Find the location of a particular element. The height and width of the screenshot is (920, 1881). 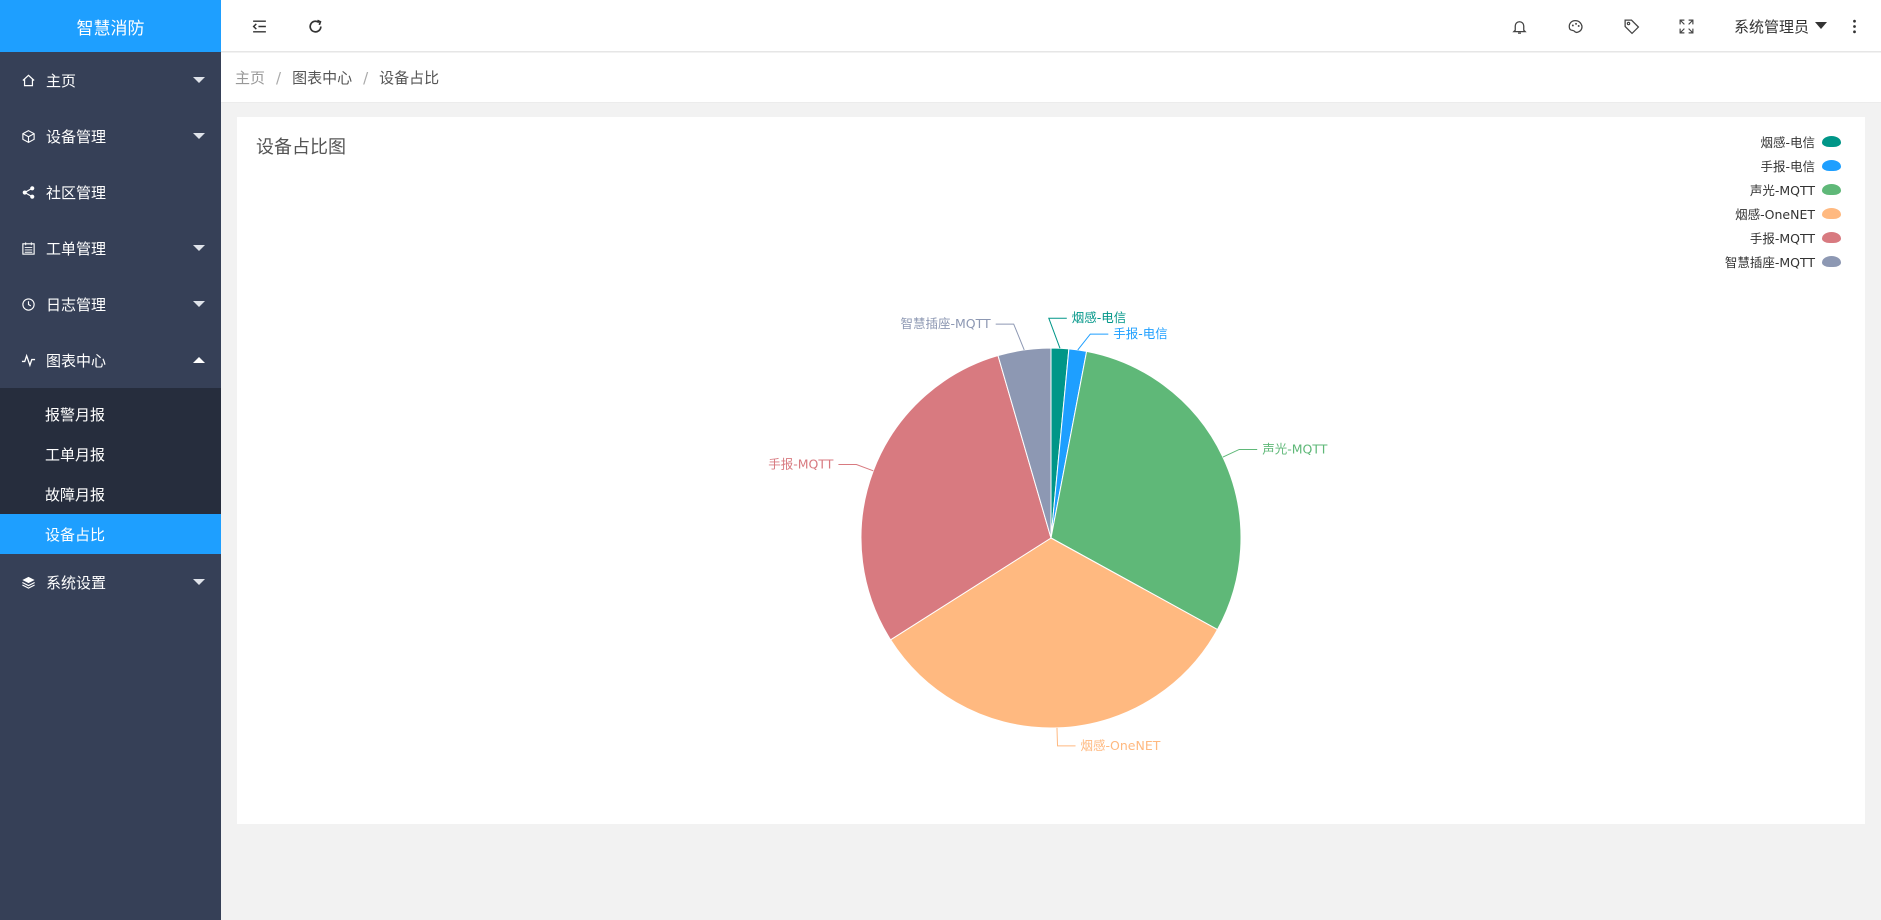

slice-label: 智慧插座-MQTT is located at coordinates (946, 323).